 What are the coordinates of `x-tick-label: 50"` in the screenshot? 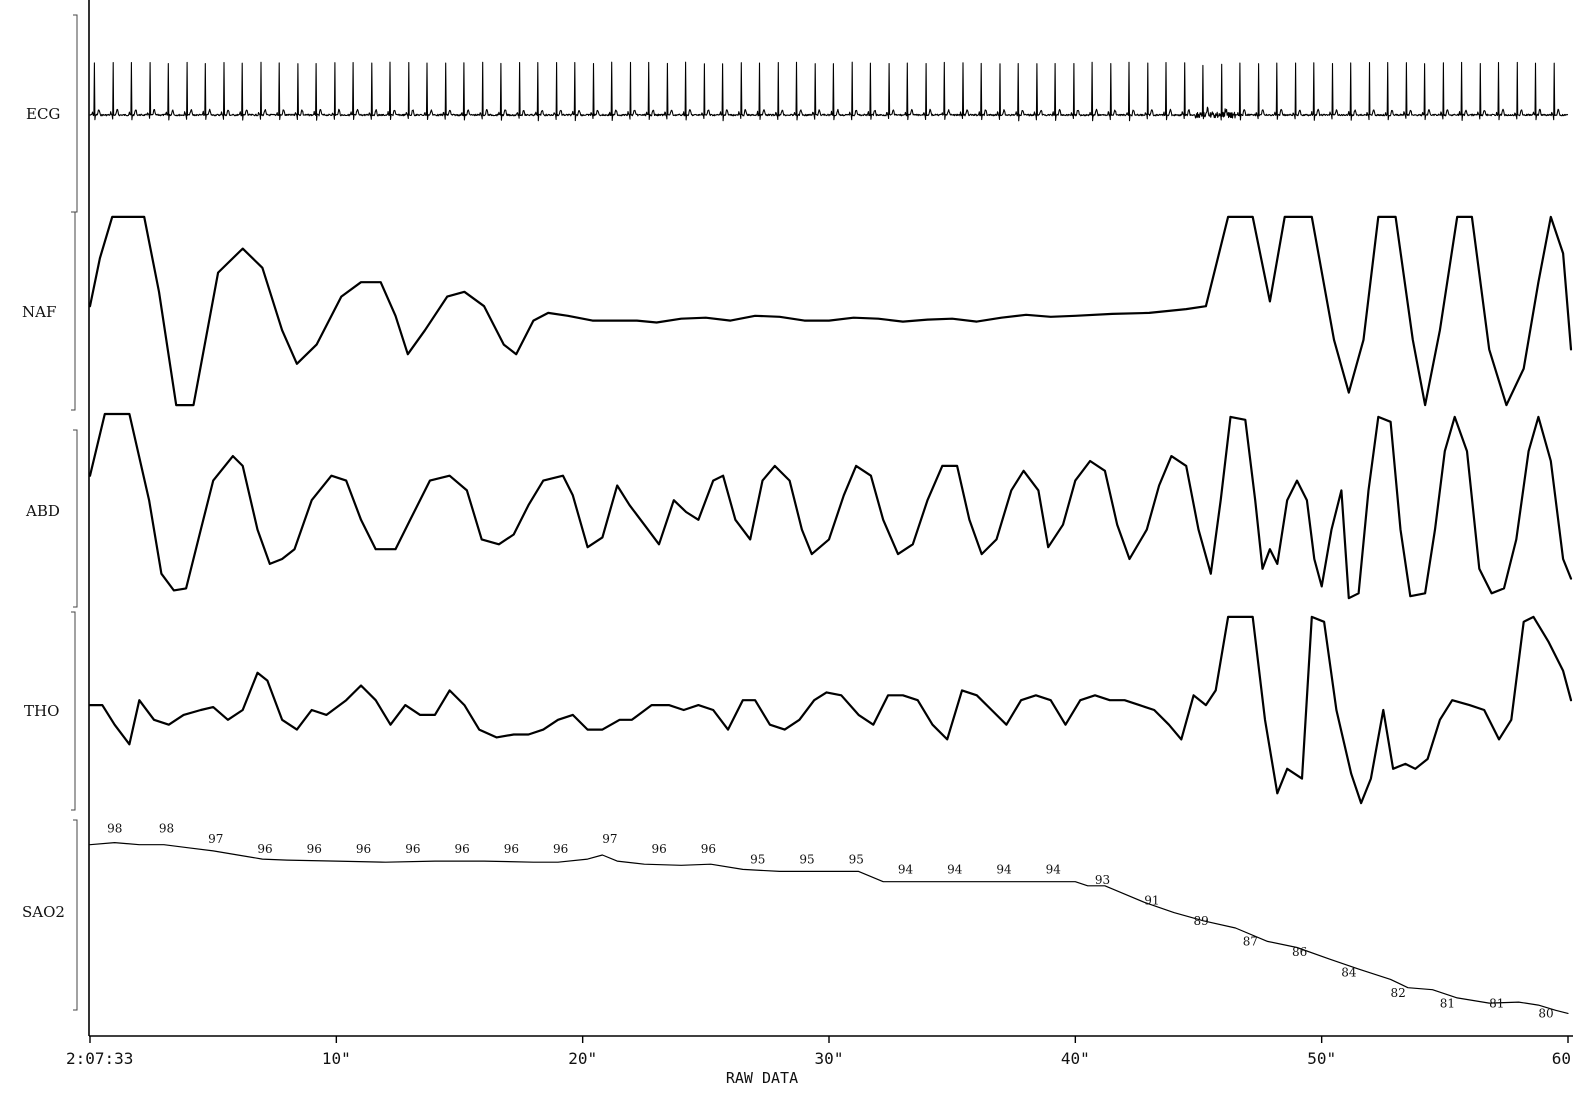 It's located at (1321, 1058).